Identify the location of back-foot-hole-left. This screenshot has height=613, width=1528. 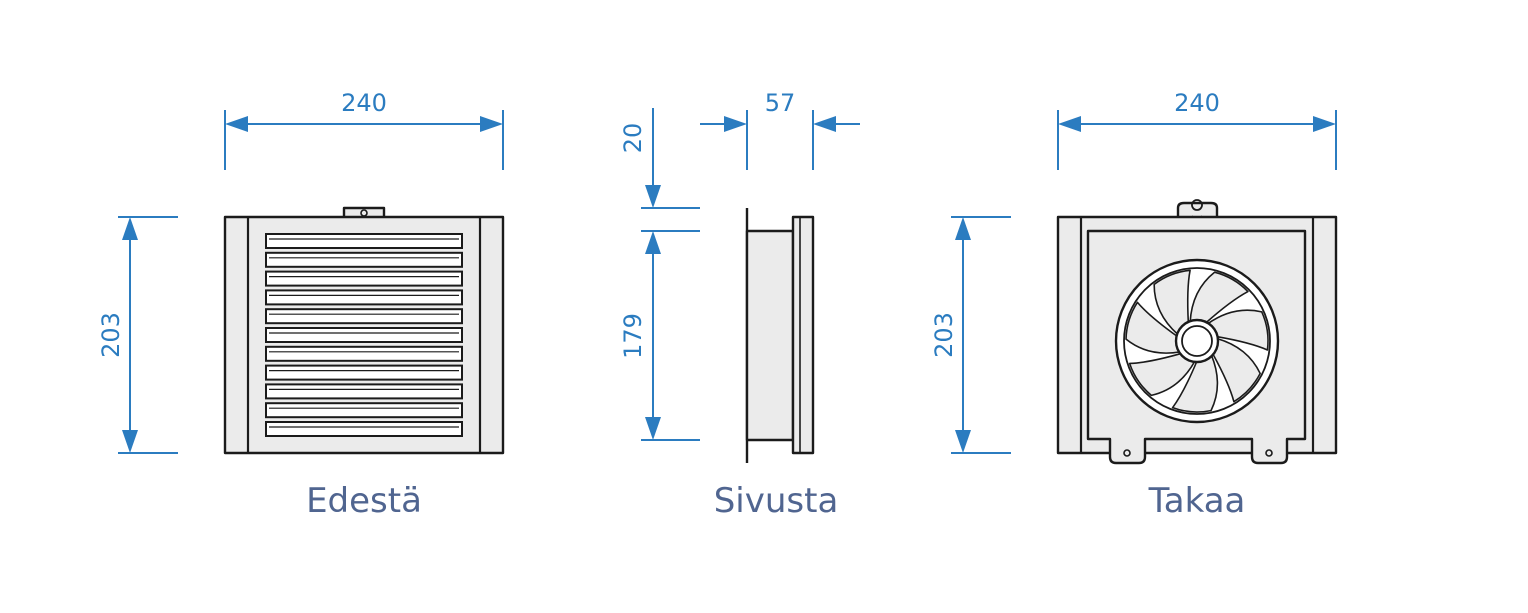
(1127, 453).